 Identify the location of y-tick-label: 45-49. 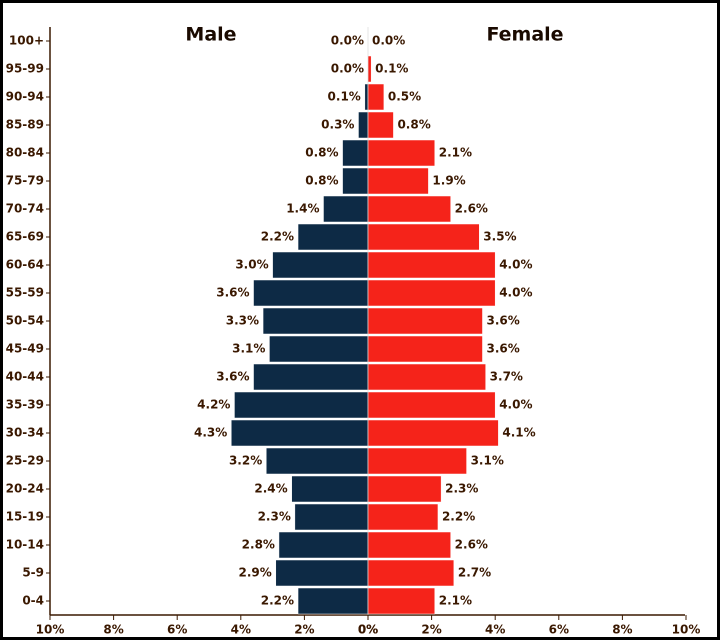
(25, 349).